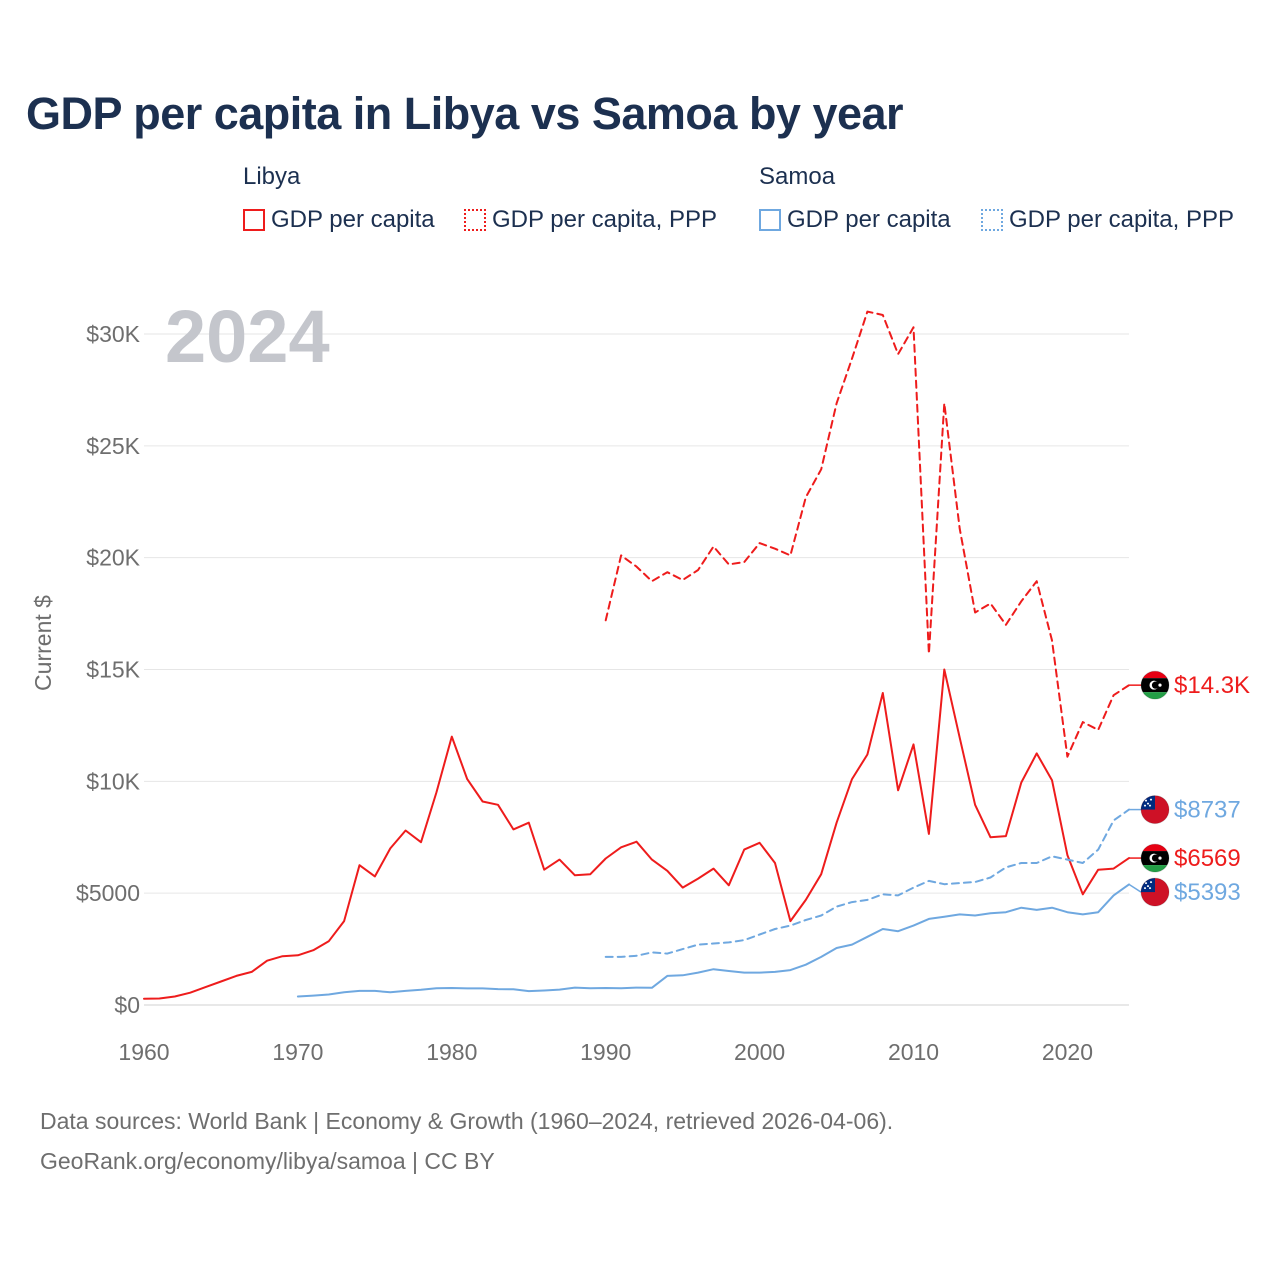  Describe the element at coordinates (108, 893) in the screenshot. I see `y-tick-label: $5000` at that location.